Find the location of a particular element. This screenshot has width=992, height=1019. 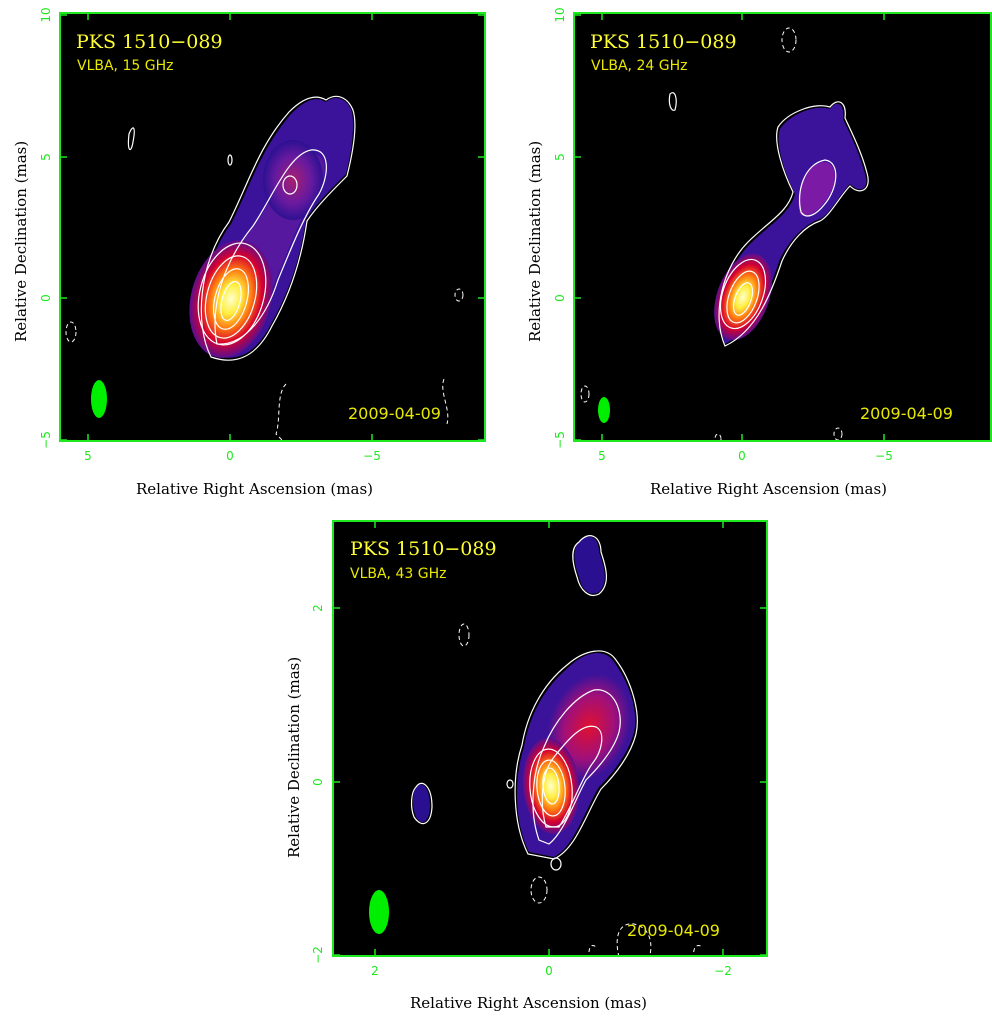

y-tick-label: −2 is located at coordinates (318, 955).